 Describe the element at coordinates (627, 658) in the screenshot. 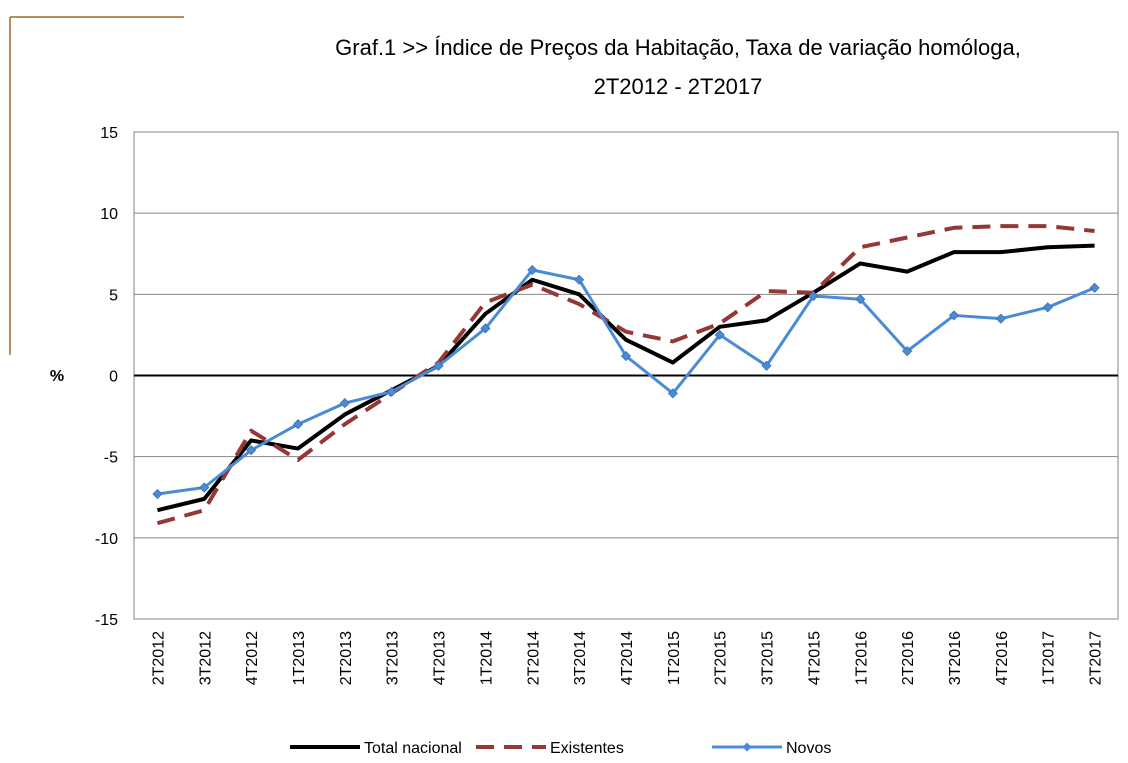

I see `x-tick-label: 4T2014` at that location.